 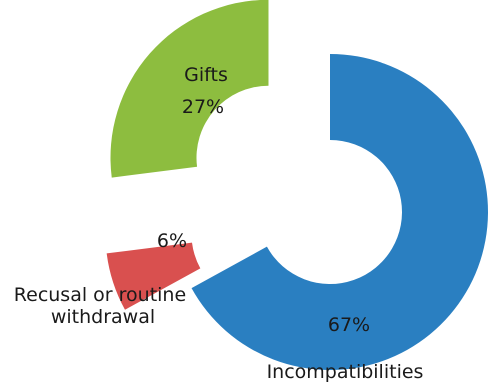 I want to click on category-label-recusal: Recusal or routine withdrawal, so click(x=103, y=306).